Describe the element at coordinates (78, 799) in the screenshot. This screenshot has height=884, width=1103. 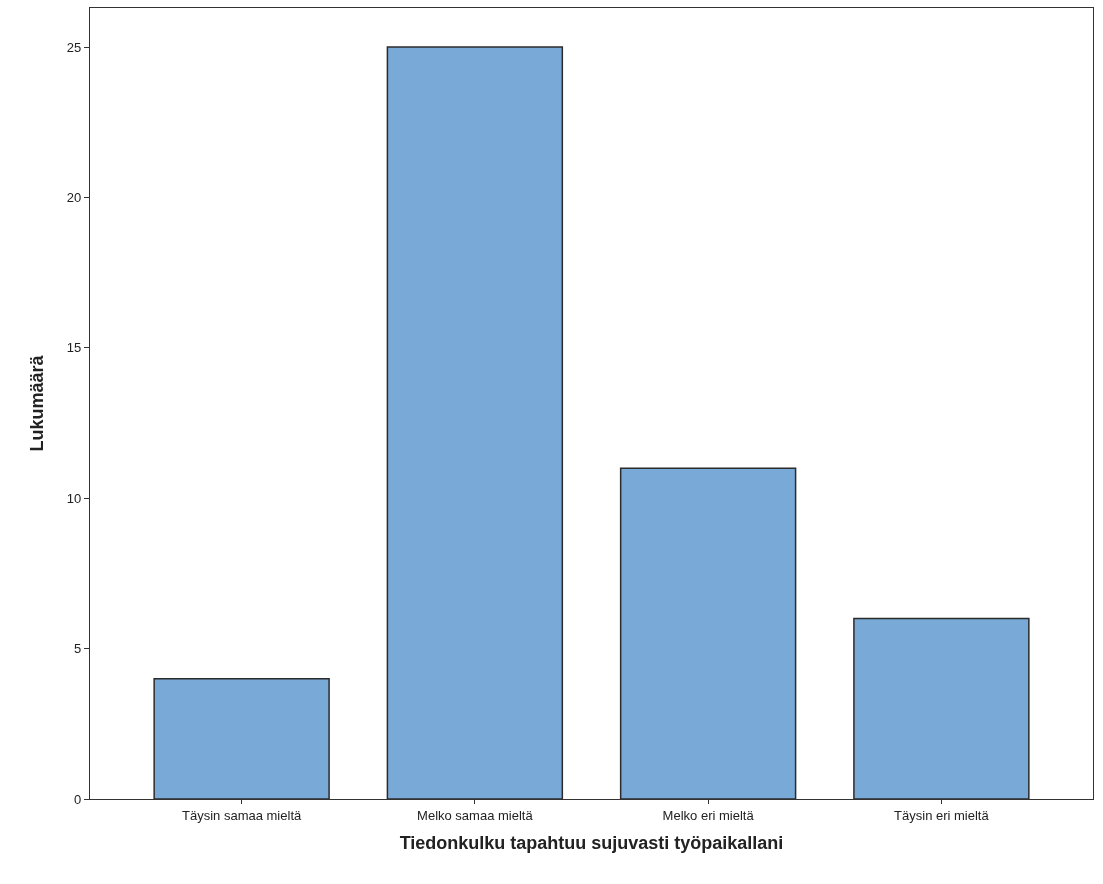
I see `y-tick-label: 0` at that location.